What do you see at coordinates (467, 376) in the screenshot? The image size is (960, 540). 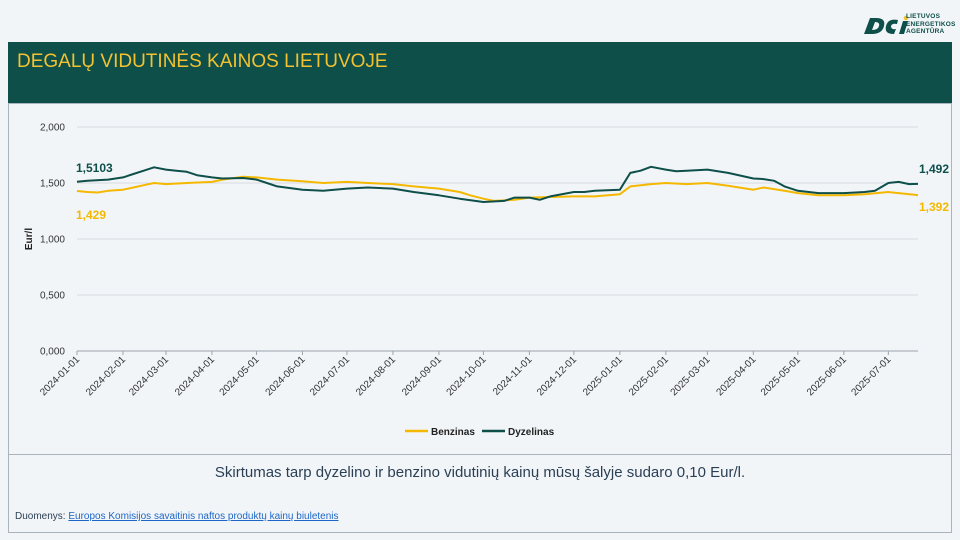 I see `x-tick-label: 2024-10-01` at bounding box center [467, 376].